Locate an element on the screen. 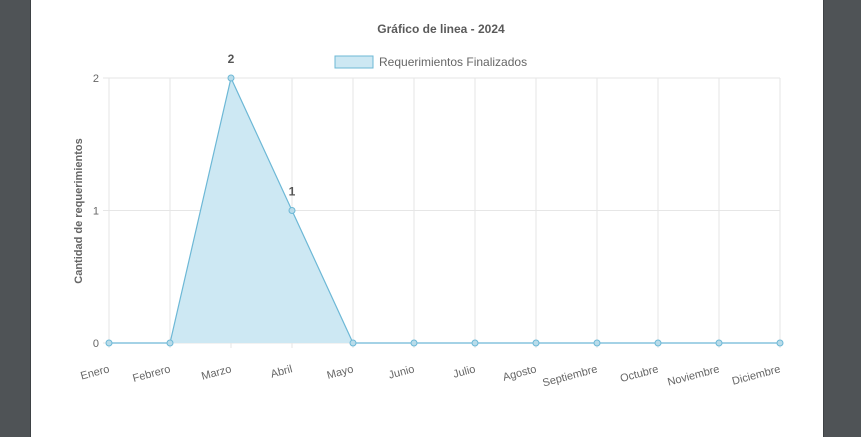  x-tick-label: Diciembre is located at coordinates (756, 375).